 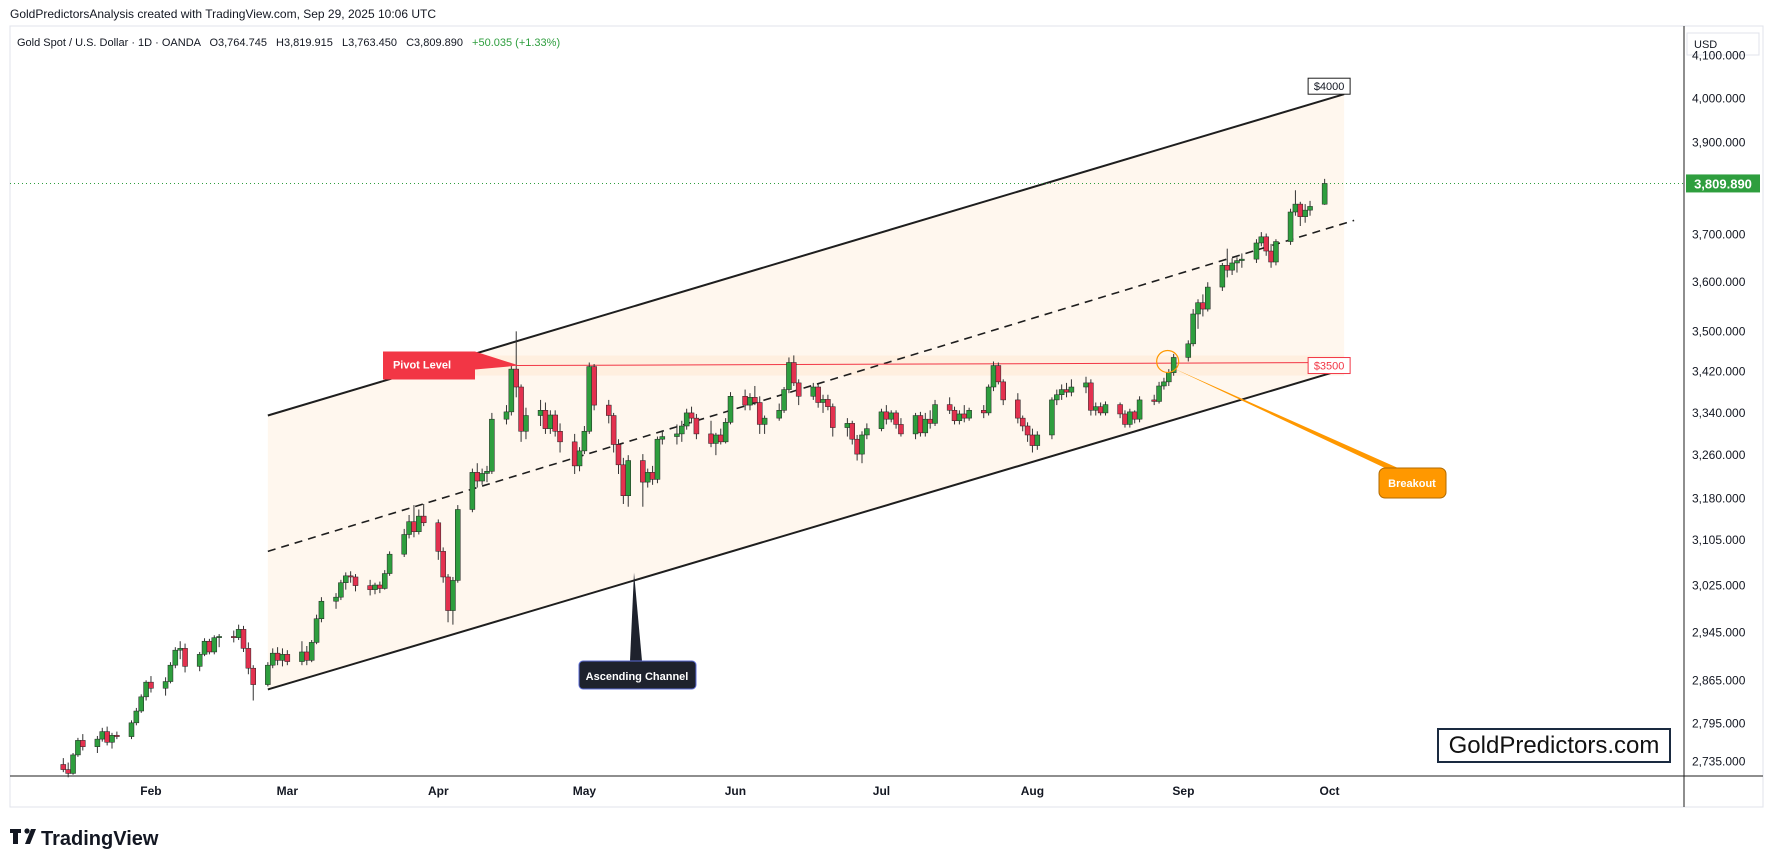 What do you see at coordinates (1723, 44) in the screenshot?
I see `currency-button` at bounding box center [1723, 44].